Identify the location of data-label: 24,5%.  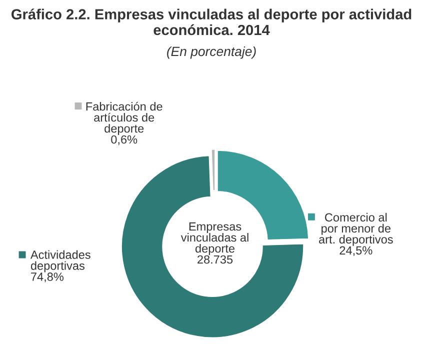
(356, 251).